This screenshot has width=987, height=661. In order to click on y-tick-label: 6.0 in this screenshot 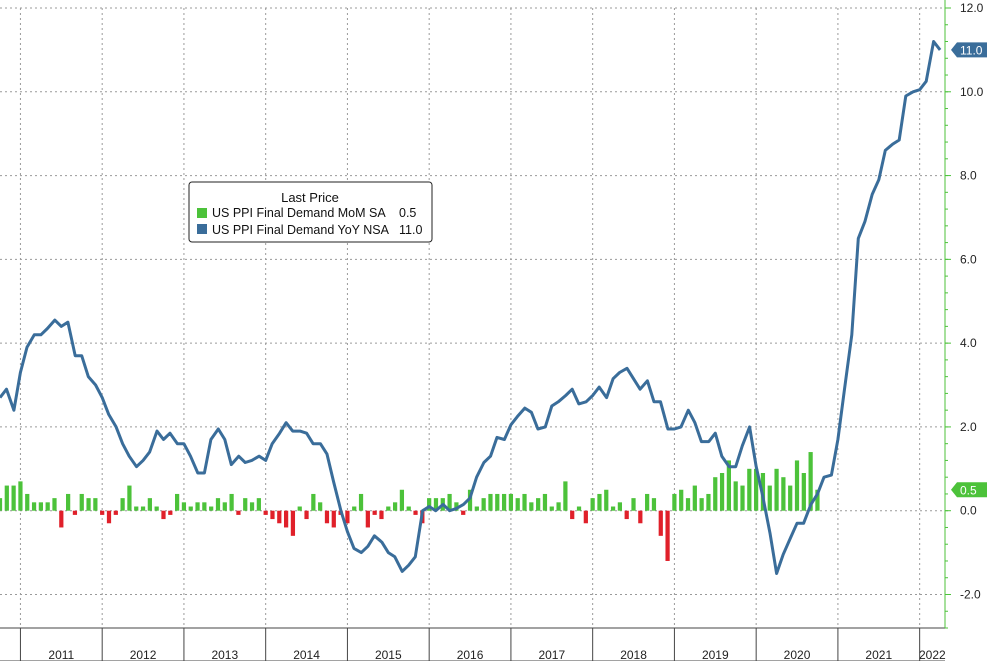, I will do `click(968, 259)`.